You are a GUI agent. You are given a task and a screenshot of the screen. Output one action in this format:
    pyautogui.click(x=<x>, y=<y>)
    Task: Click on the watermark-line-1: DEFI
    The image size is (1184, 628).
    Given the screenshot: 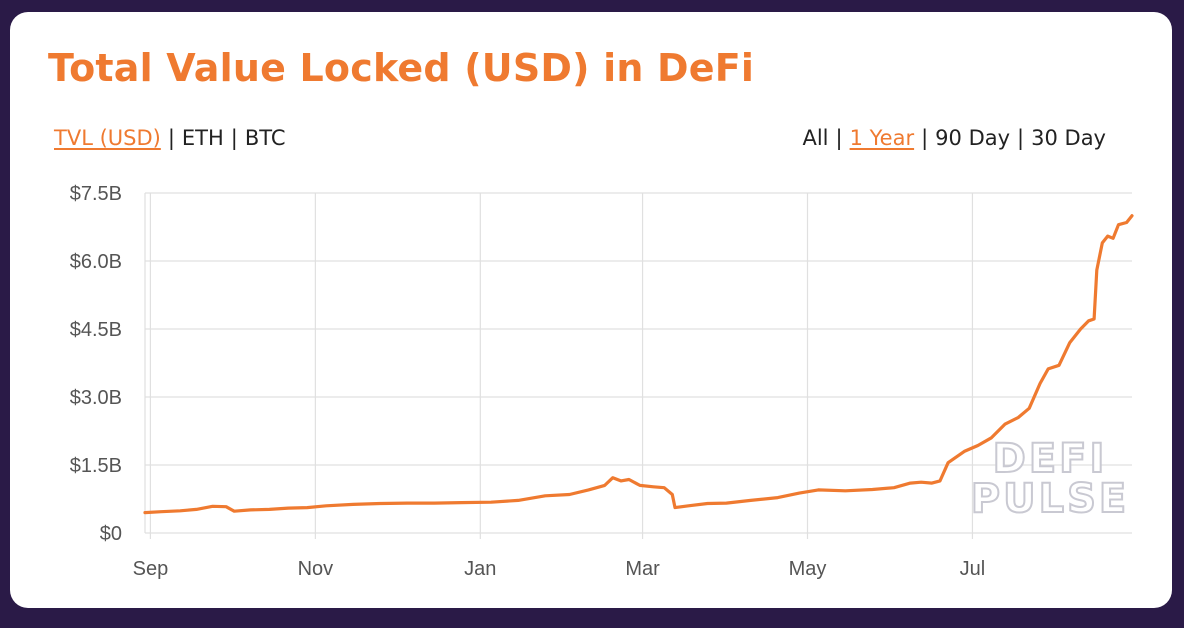 What is the action you would take?
    pyautogui.click(x=1050, y=459)
    